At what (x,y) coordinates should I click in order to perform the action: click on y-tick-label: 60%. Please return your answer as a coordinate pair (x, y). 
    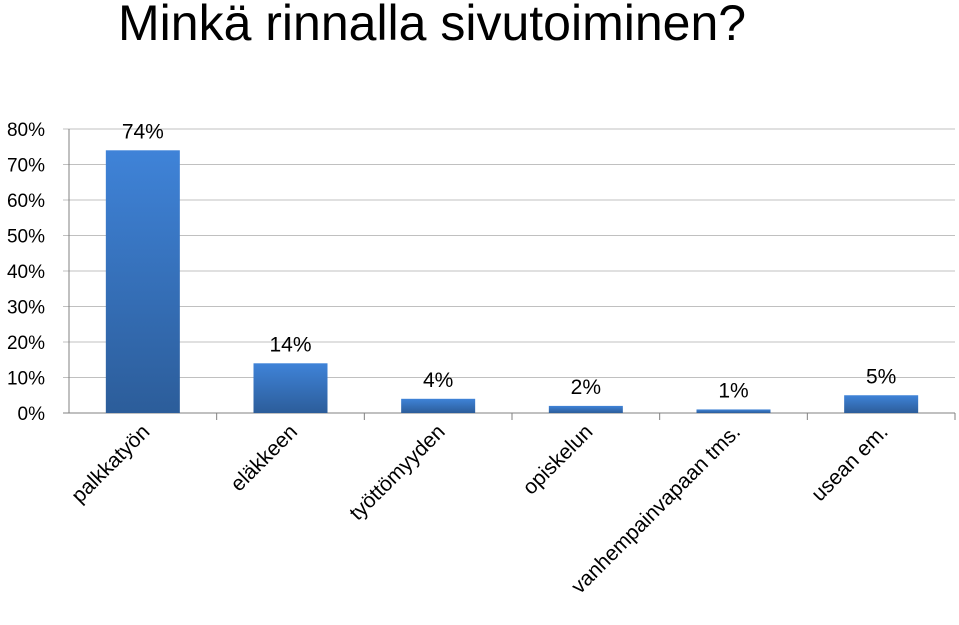
    Looking at the image, I should click on (26, 201).